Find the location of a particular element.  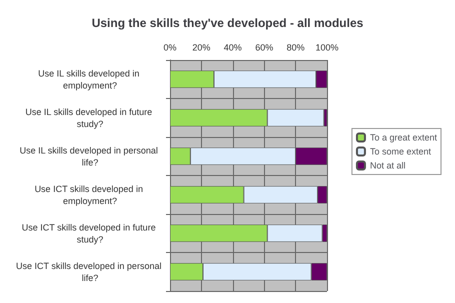

y-tick-label: Use IL skills developed in future study? is located at coordinates (90, 117).